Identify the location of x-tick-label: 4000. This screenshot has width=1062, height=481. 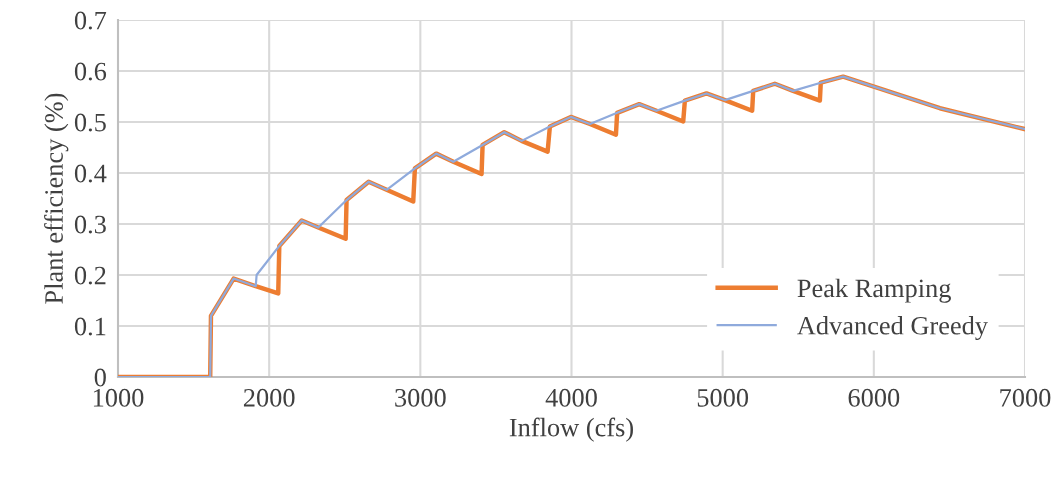
(571, 397).